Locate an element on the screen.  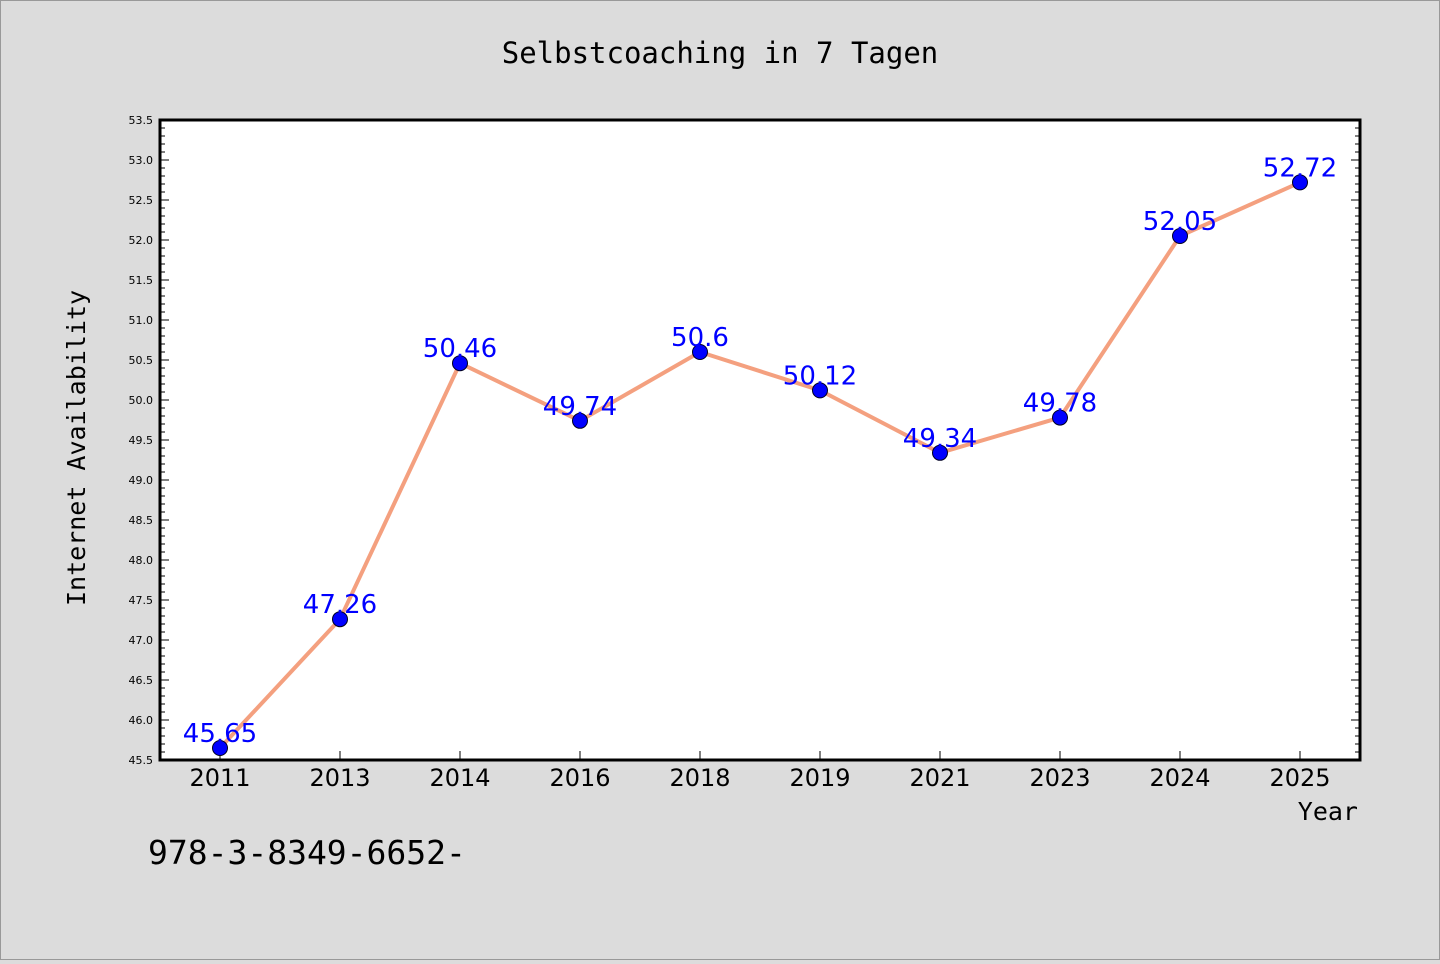
y-tick-label: 47.0 is located at coordinates (141, 640).